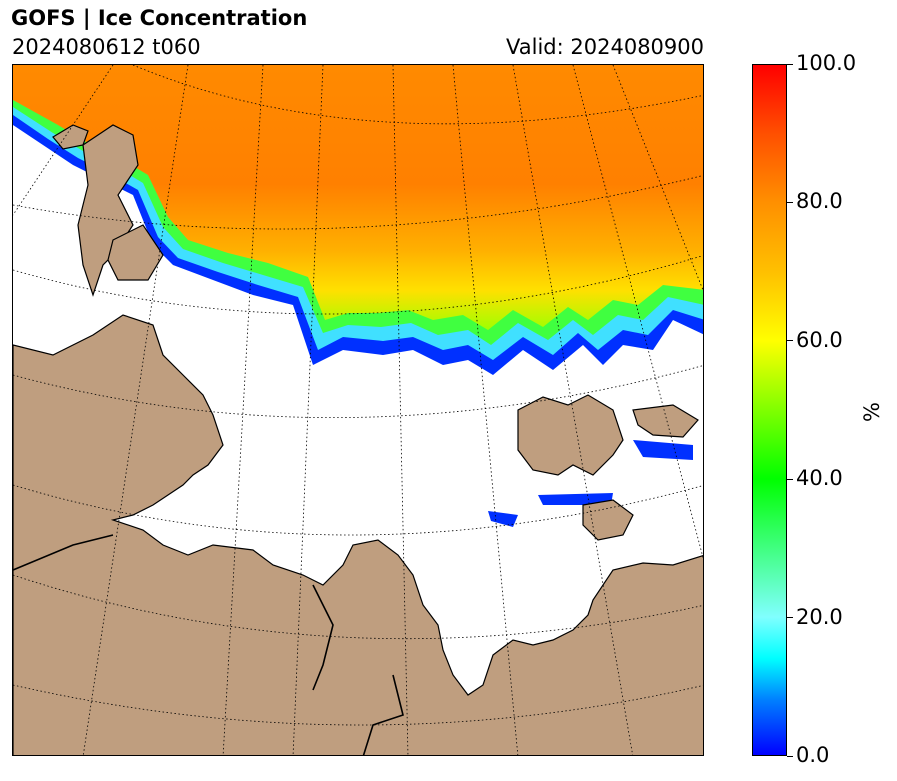 The height and width of the screenshot is (781, 897). I want to click on land-island-east, so click(665, 421).